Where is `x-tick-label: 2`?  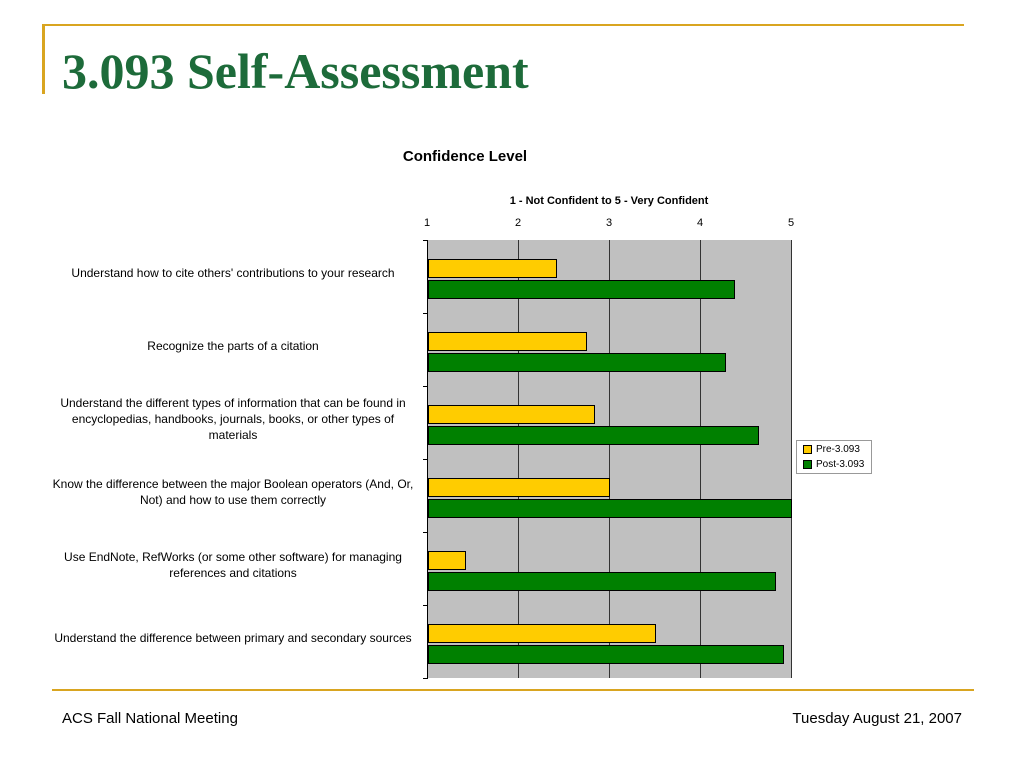
x-tick-label: 2 is located at coordinates (518, 223).